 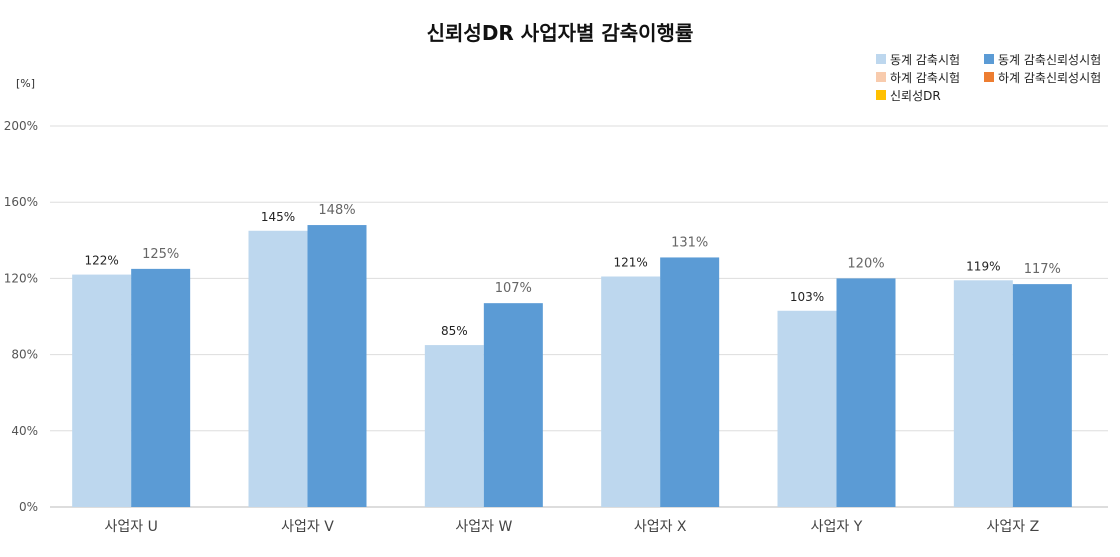 What do you see at coordinates (24, 431) in the screenshot?
I see `y-tick-label: 40%` at bounding box center [24, 431].